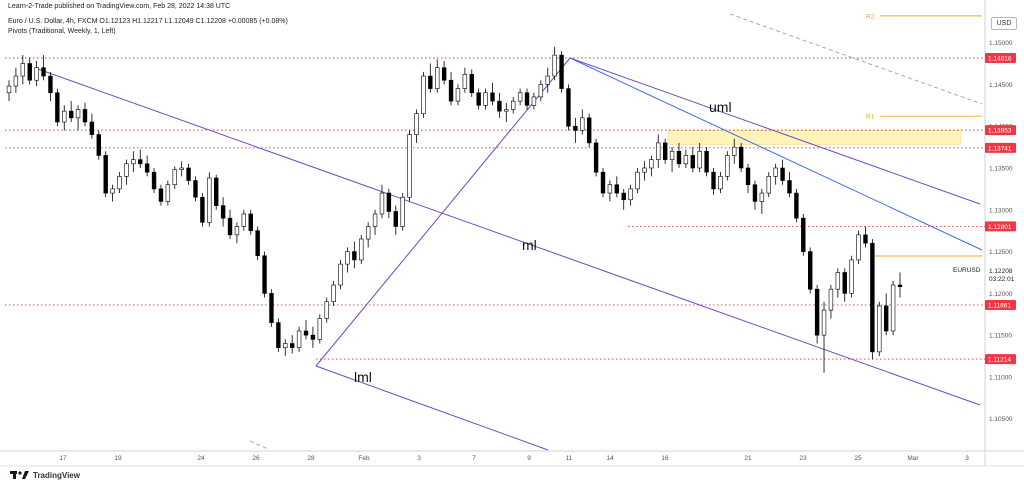 The image size is (1024, 485). Describe the element at coordinates (474, 458) in the screenshot. I see `x-tick-label: 7` at that location.